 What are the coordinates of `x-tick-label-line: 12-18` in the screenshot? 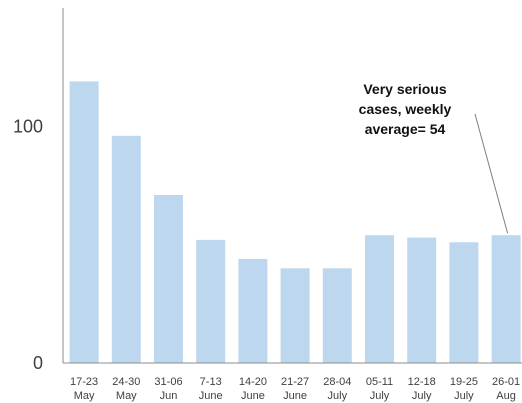 It's located at (422, 382).